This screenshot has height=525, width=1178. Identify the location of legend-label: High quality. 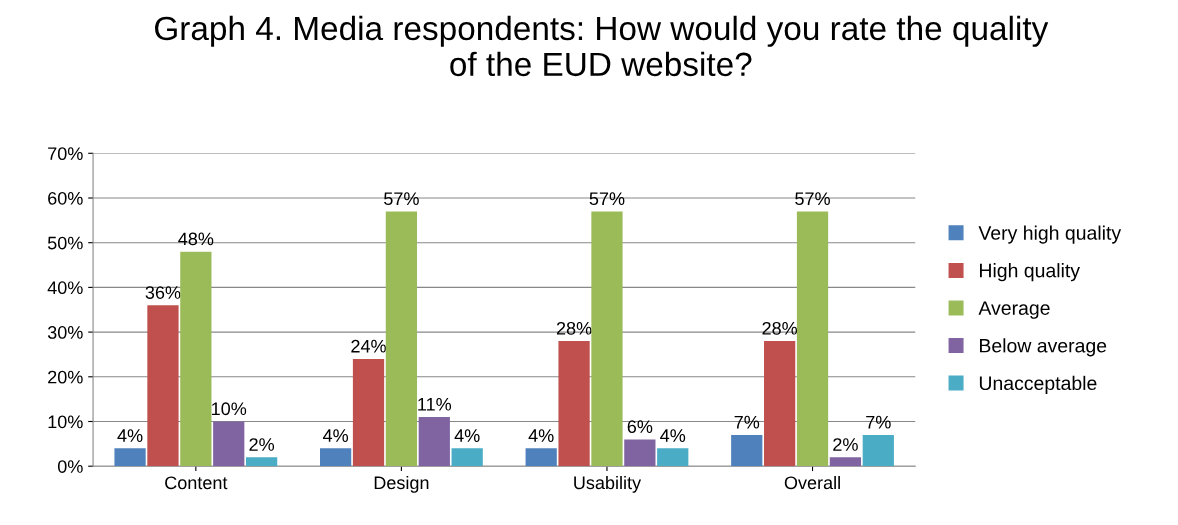
(1030, 272).